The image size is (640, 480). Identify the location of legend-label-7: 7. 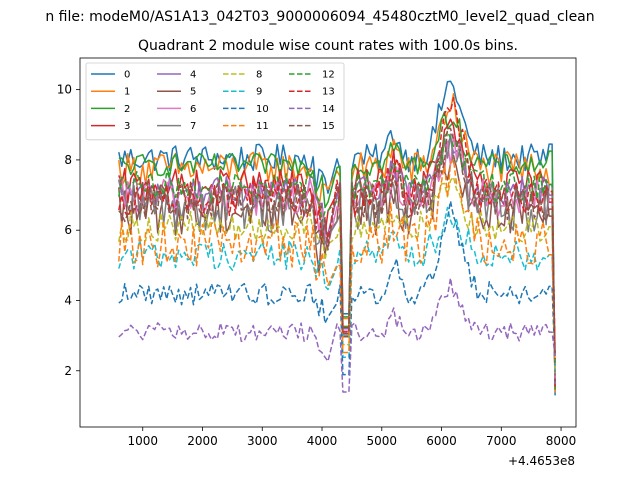
(193, 126).